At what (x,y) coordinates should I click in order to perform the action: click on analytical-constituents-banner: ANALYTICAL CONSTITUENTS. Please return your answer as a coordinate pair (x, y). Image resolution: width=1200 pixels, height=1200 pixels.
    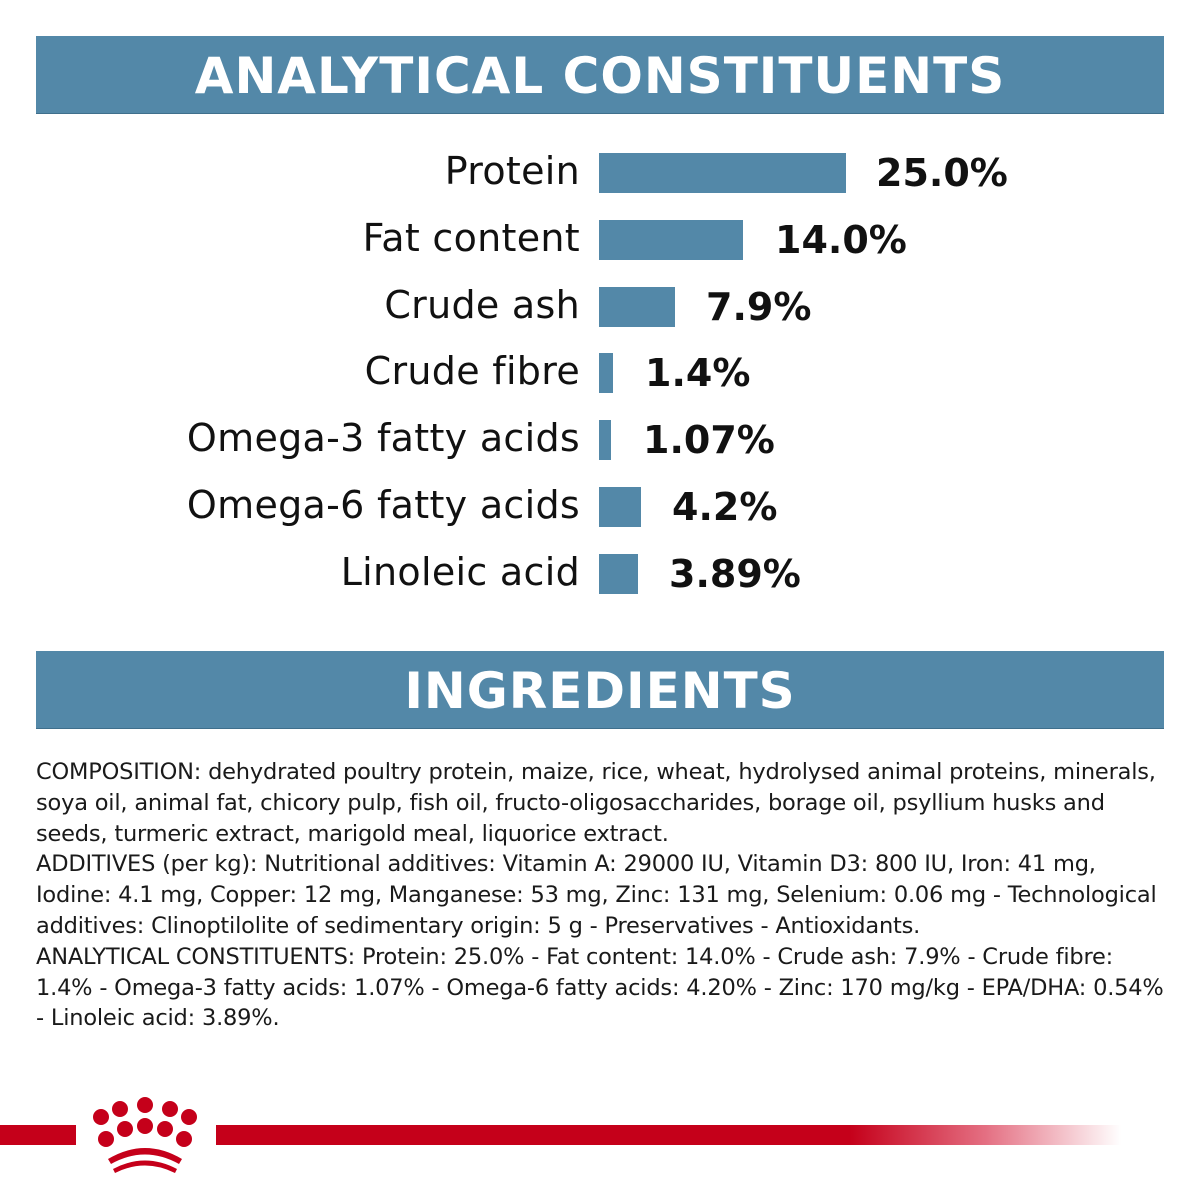
    Looking at the image, I should click on (600, 74).